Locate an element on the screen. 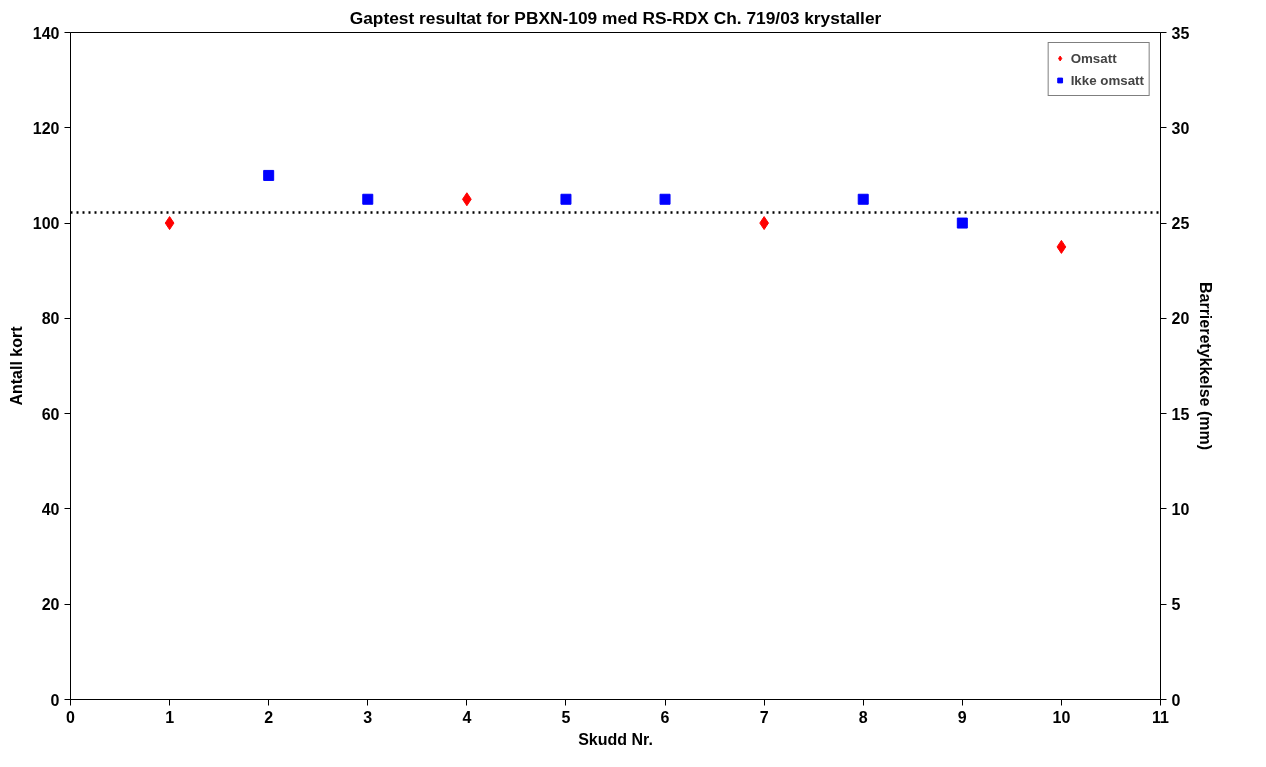 Image resolution: width=1266 pixels, height=767 pixels. y2-tick-label: 20 is located at coordinates (1180, 319).